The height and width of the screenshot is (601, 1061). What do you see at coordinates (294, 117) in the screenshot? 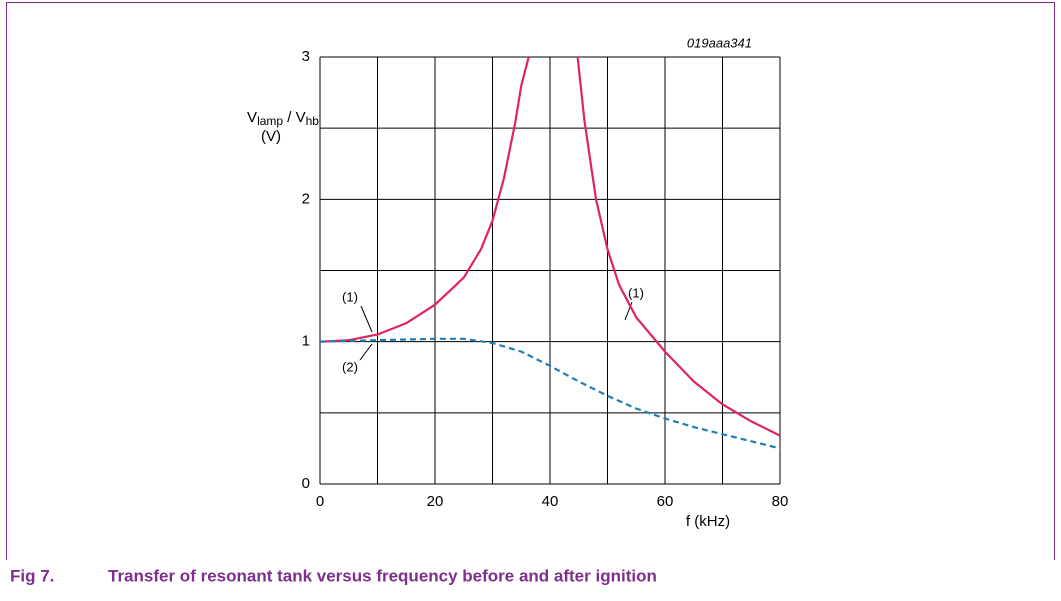
I see `y-label-part: / V` at bounding box center [294, 117].